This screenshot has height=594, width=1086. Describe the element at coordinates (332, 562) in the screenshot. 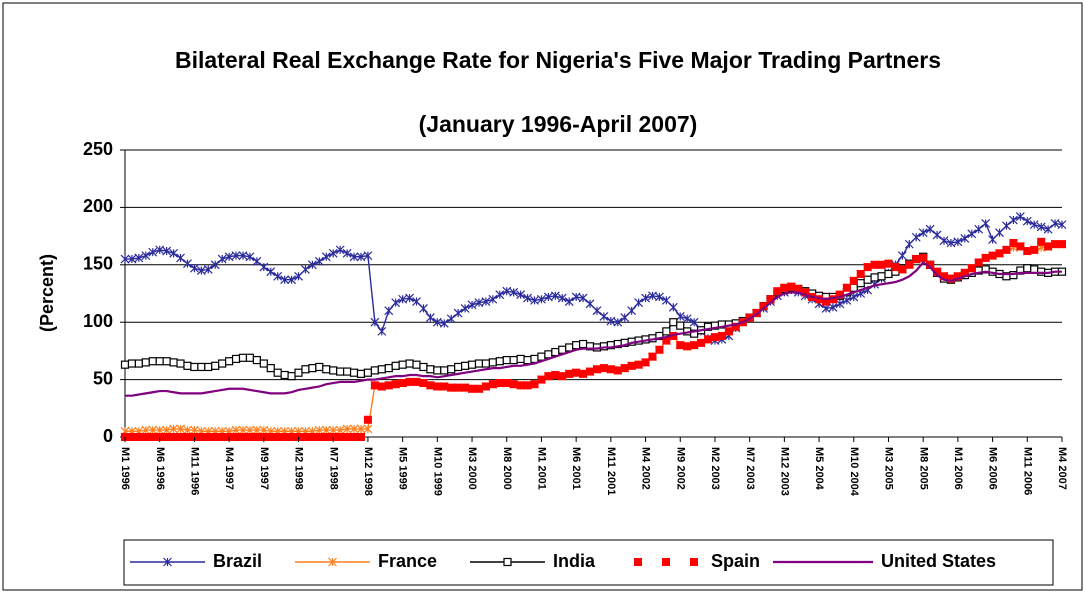

I see `legend-symbol` at that location.